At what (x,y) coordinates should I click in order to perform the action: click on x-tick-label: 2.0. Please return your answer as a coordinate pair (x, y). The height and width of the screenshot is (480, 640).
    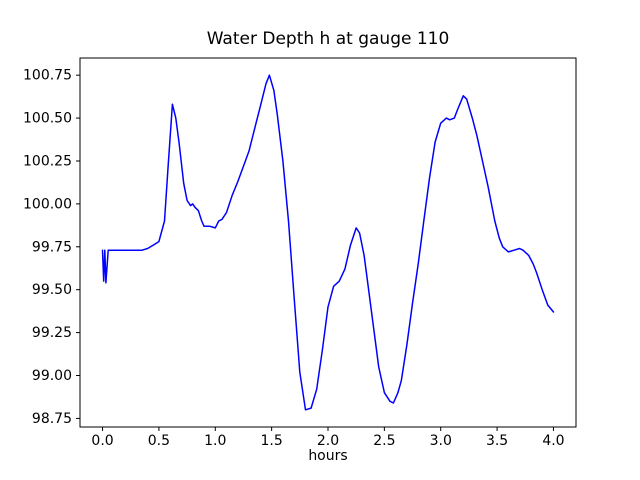
    Looking at the image, I should click on (328, 441).